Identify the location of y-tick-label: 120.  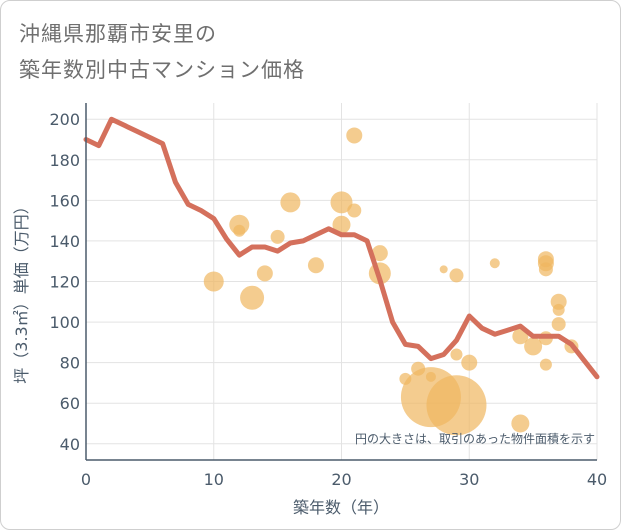
(64, 282).